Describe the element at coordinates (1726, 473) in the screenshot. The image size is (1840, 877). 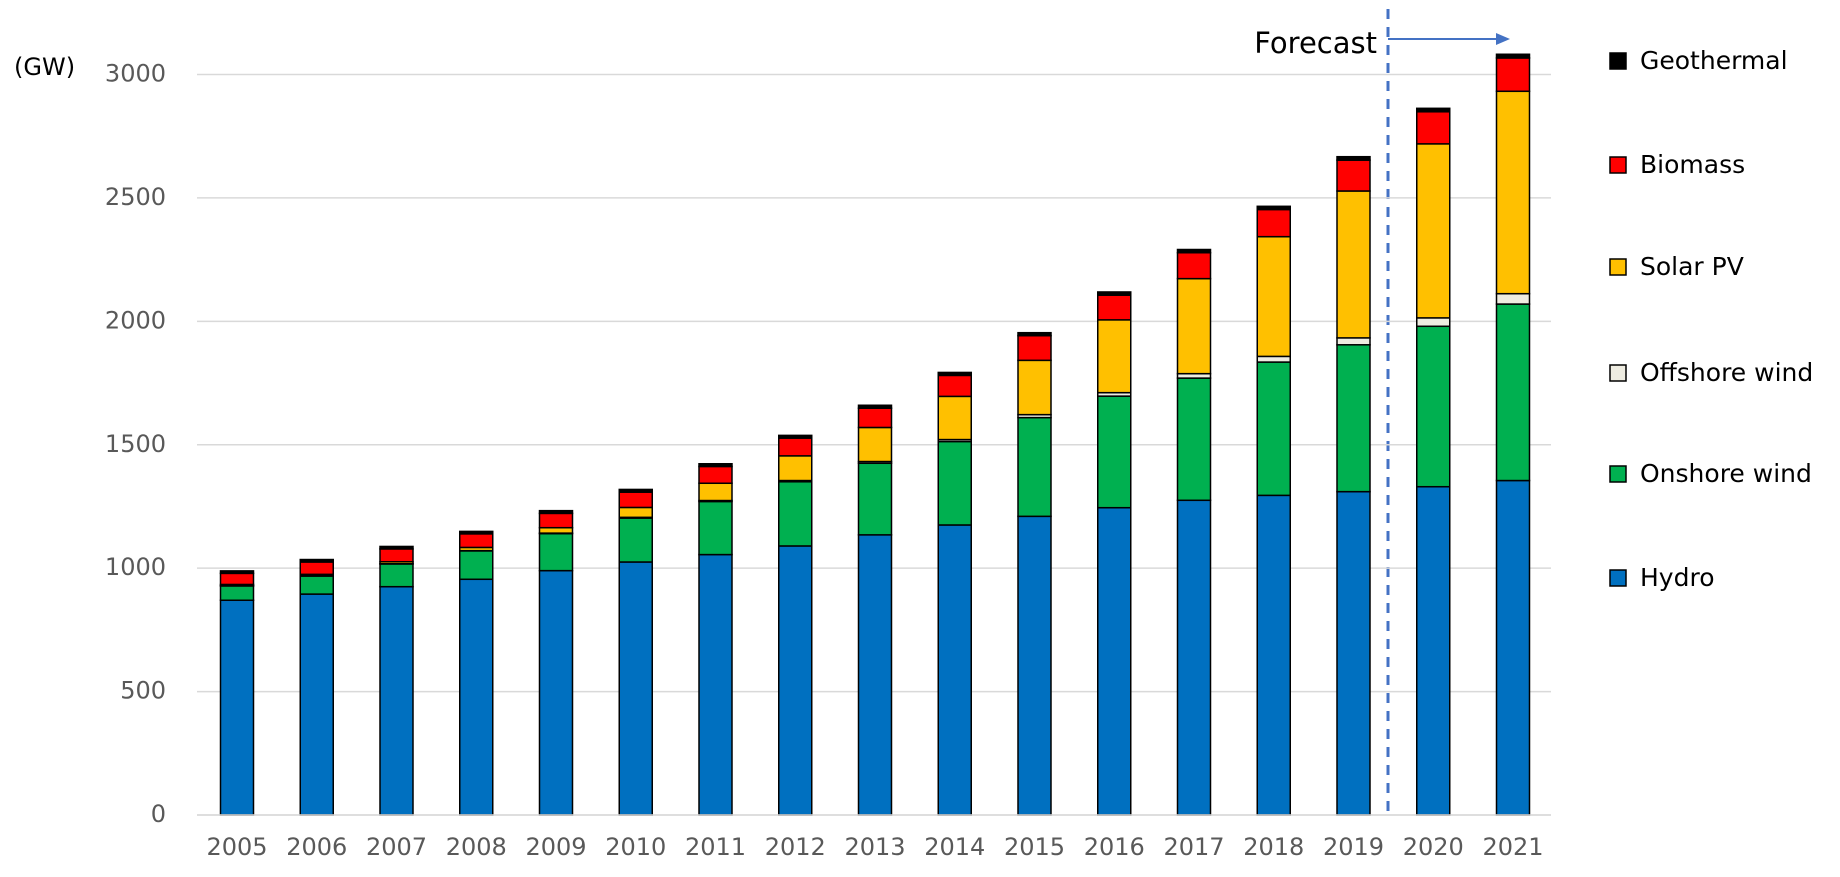
I see `legend-label: Onshore wind` at that location.